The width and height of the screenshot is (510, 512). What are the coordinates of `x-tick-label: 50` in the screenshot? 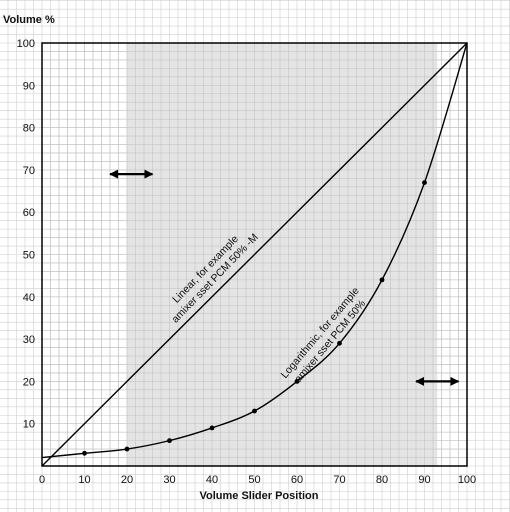 It's located at (254, 480).